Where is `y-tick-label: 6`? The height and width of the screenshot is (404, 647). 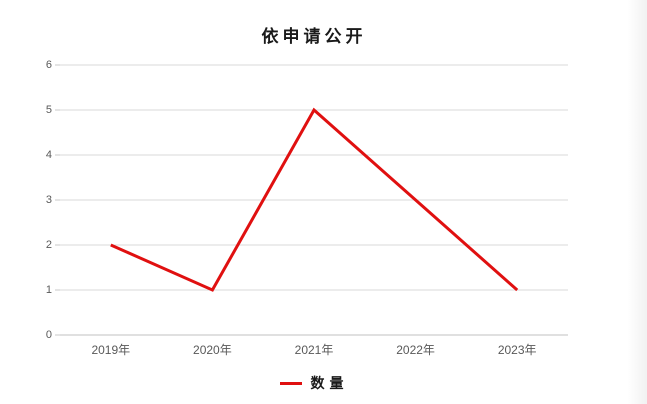 y-tick-label: 6 is located at coordinates (48, 65).